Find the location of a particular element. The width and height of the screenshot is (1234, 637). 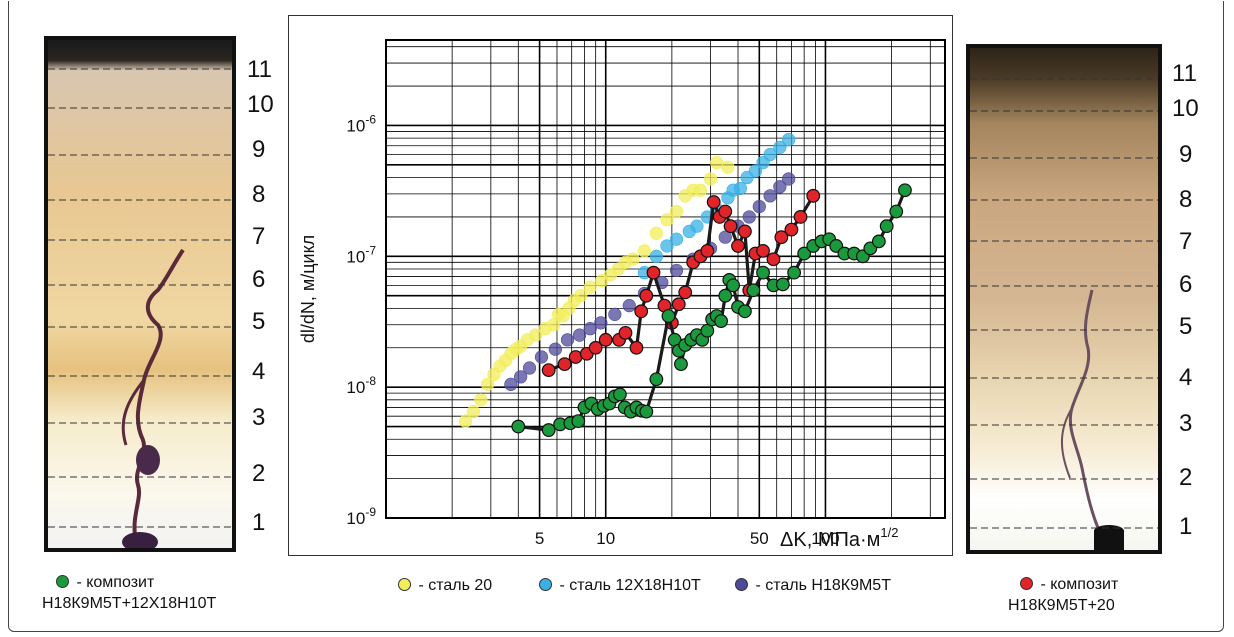

x-tick-label: 10 is located at coordinates (605, 538).